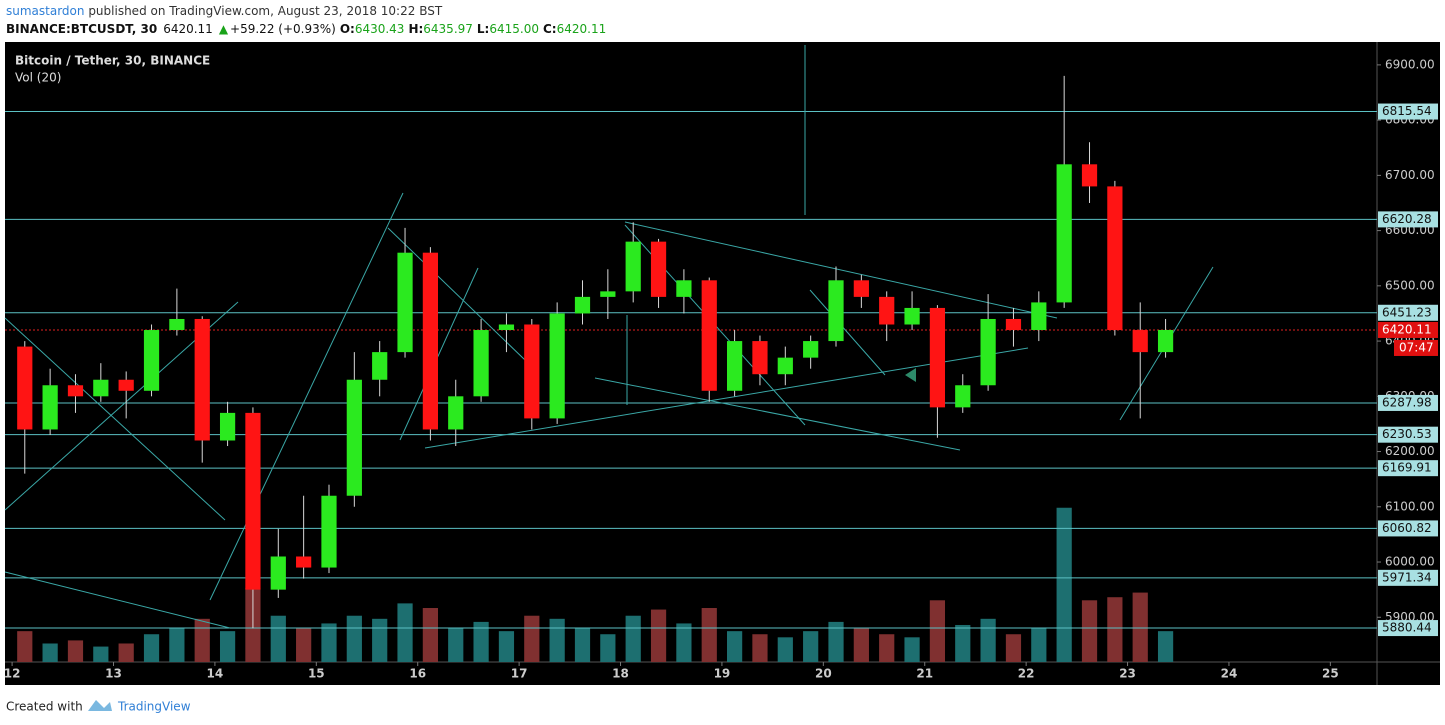  Describe the element at coordinates (1410, 506) in the screenshot. I see `y-tick-label: 6100.00` at that location.